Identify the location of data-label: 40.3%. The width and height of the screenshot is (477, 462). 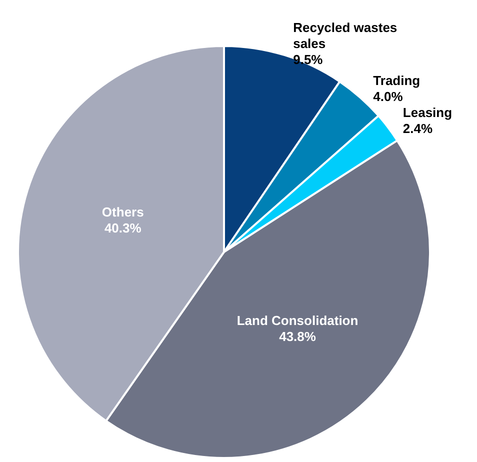
(123, 228).